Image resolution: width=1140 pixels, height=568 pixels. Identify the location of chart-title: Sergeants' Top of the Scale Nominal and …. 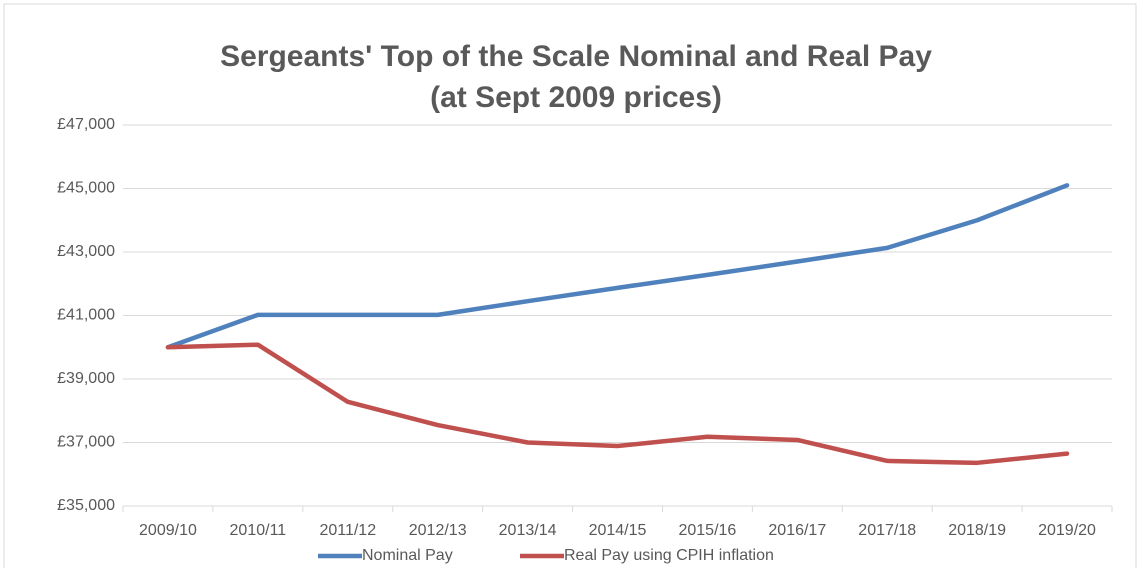
(576, 56).